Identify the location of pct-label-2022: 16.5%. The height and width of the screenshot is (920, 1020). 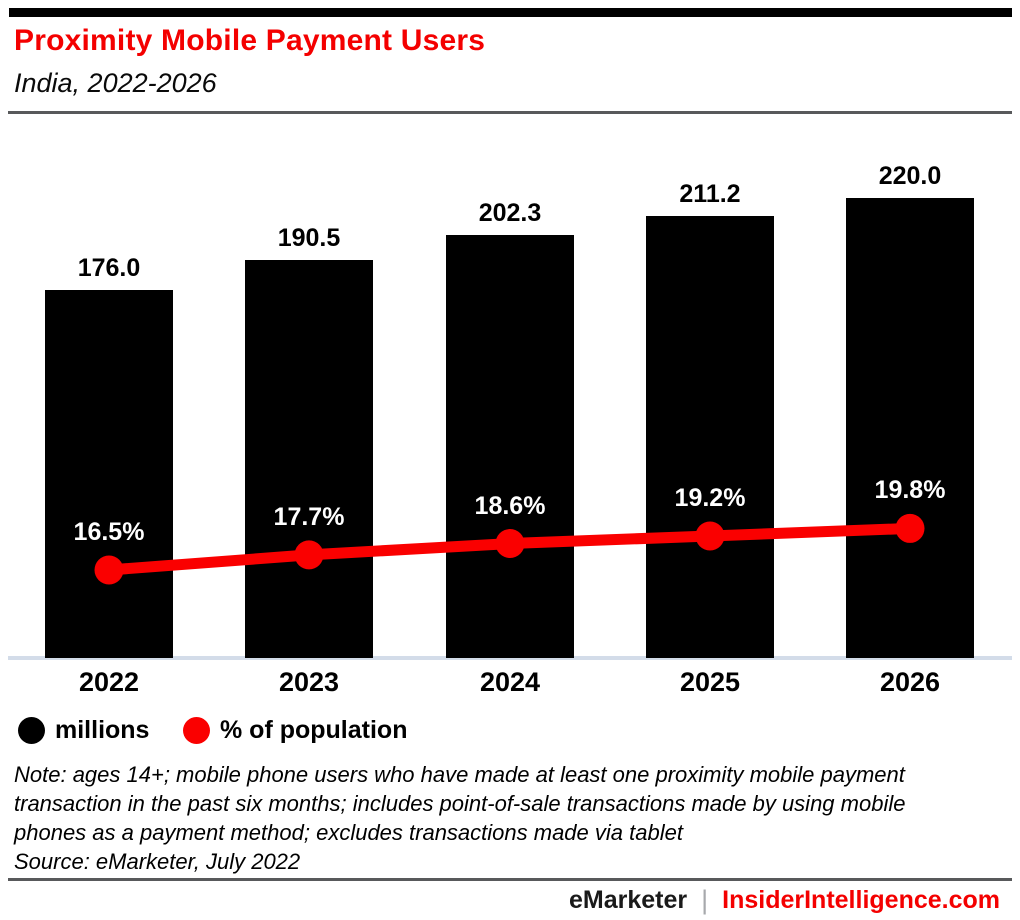
(109, 532).